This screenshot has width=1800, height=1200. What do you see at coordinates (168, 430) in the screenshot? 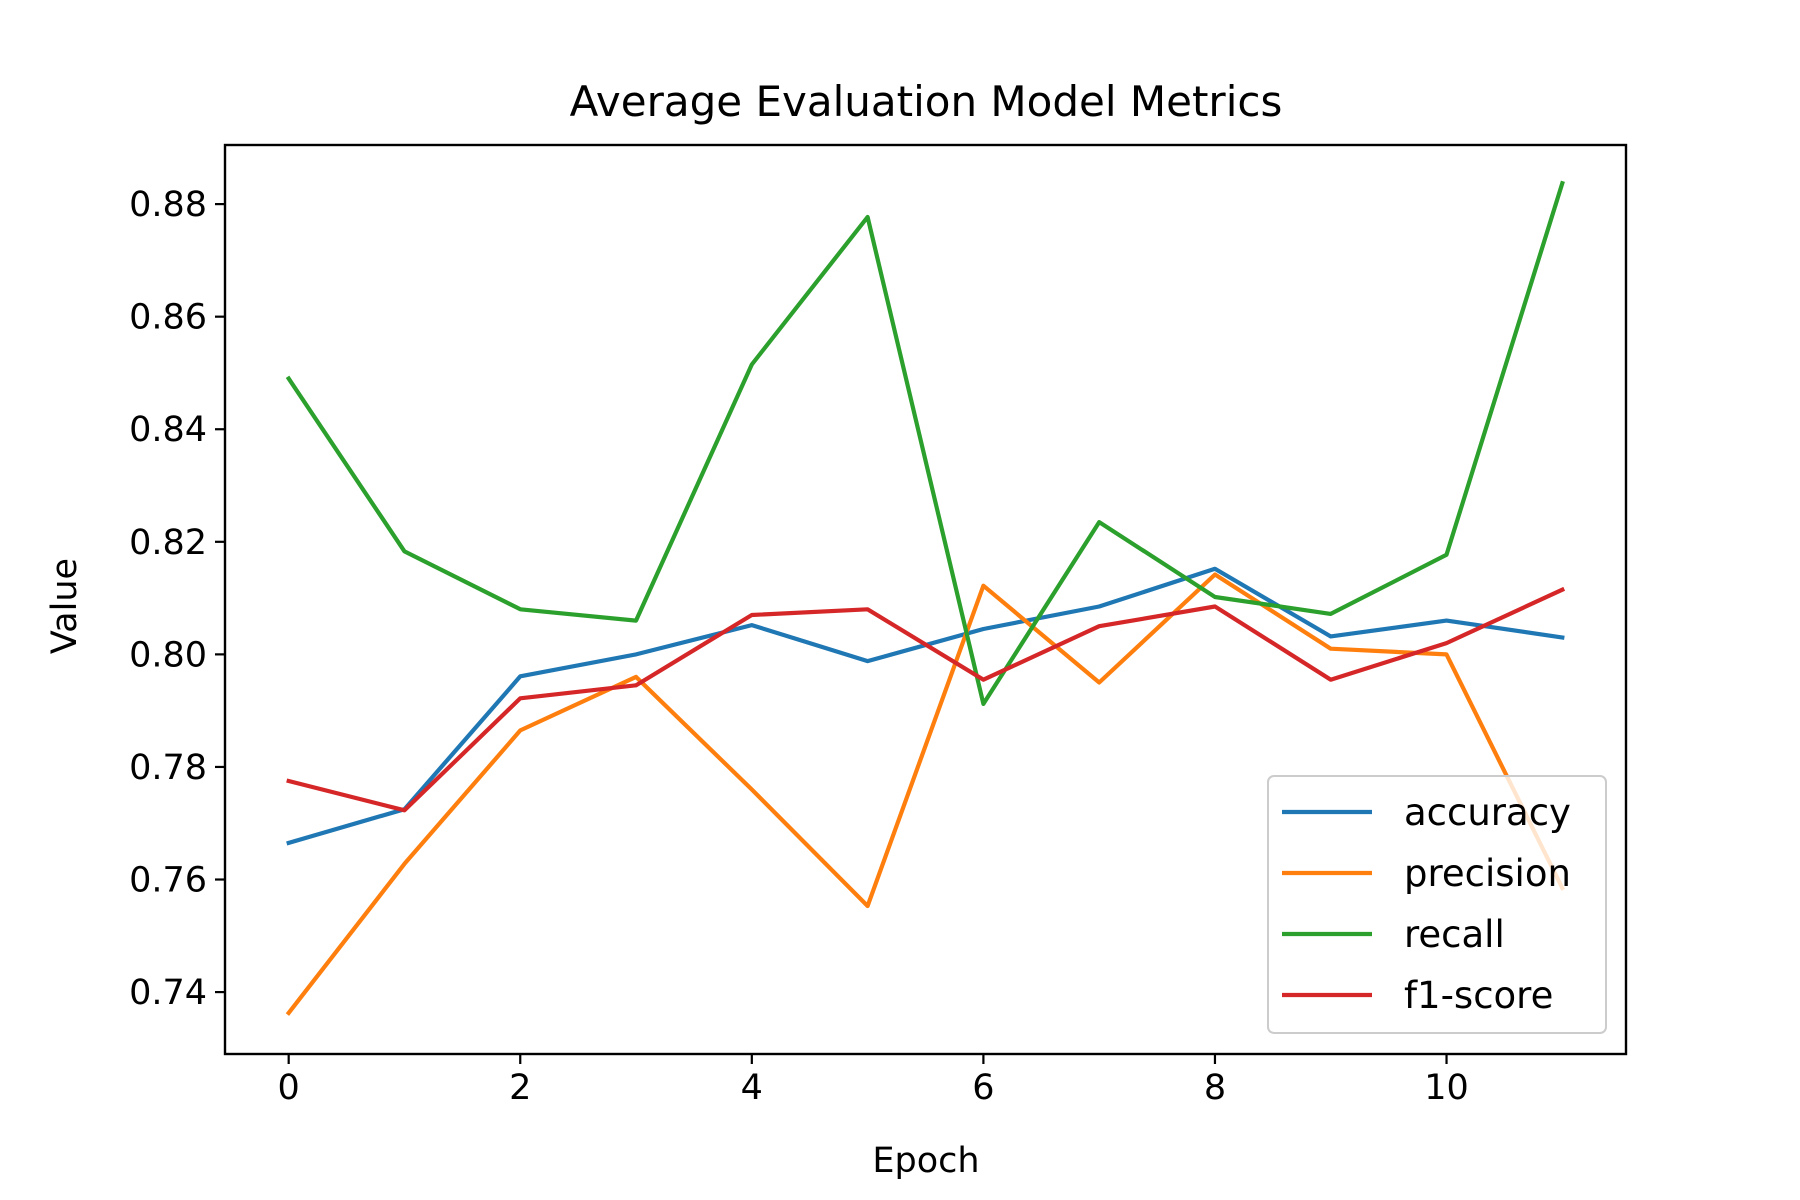
I see `y-tick-label: 0.84` at bounding box center [168, 430].